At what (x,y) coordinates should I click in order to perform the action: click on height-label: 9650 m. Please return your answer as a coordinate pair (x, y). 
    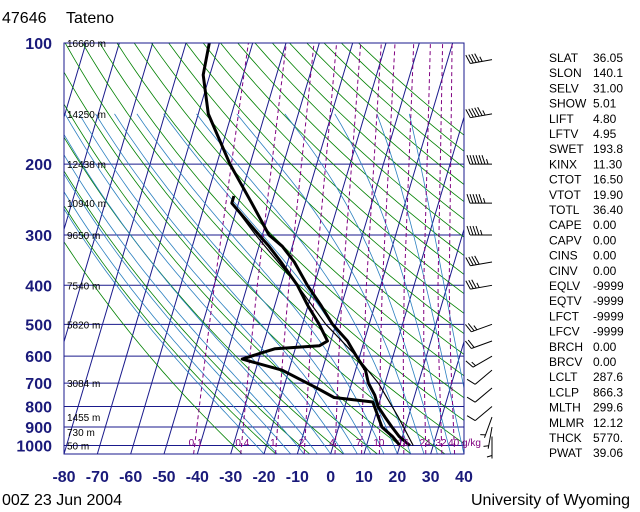
    Looking at the image, I should click on (83, 236).